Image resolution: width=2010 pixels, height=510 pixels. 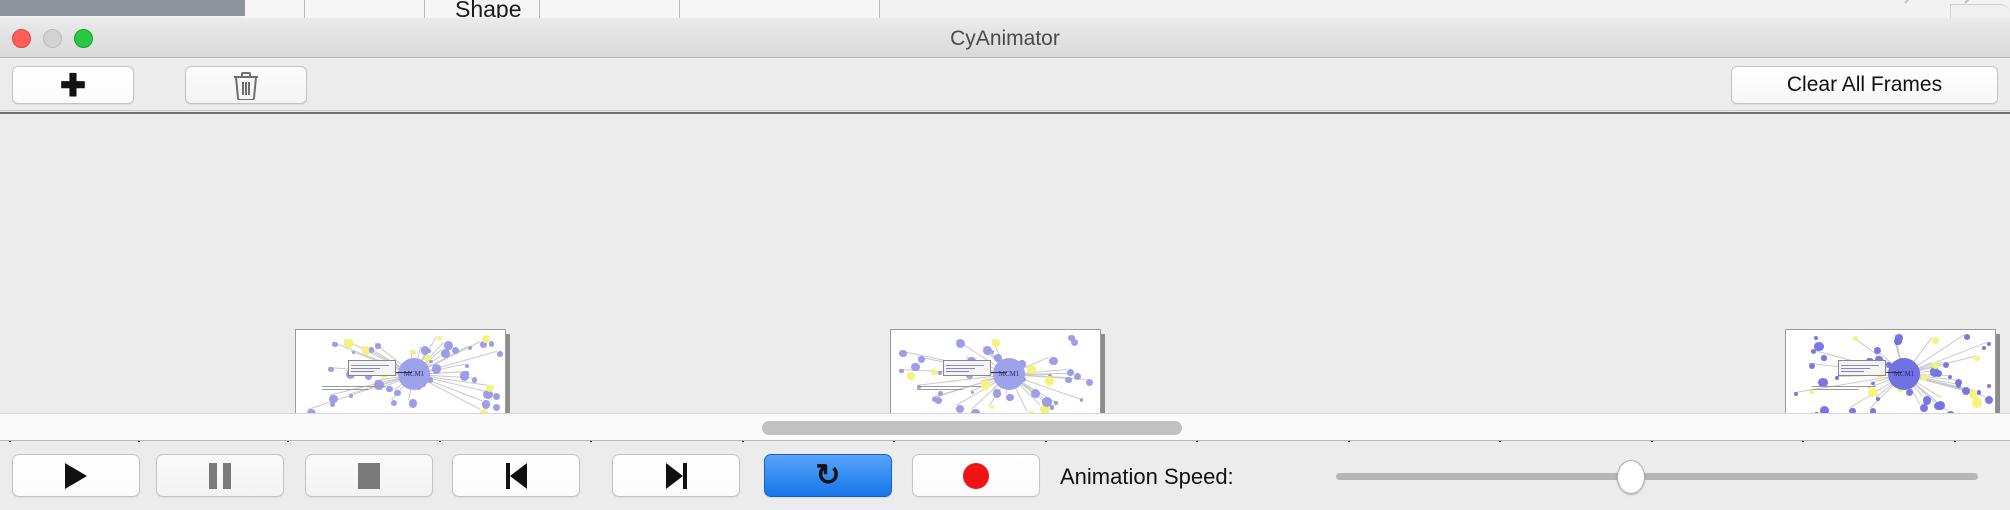 I want to click on add-frame-button: ✚, so click(x=73, y=85).